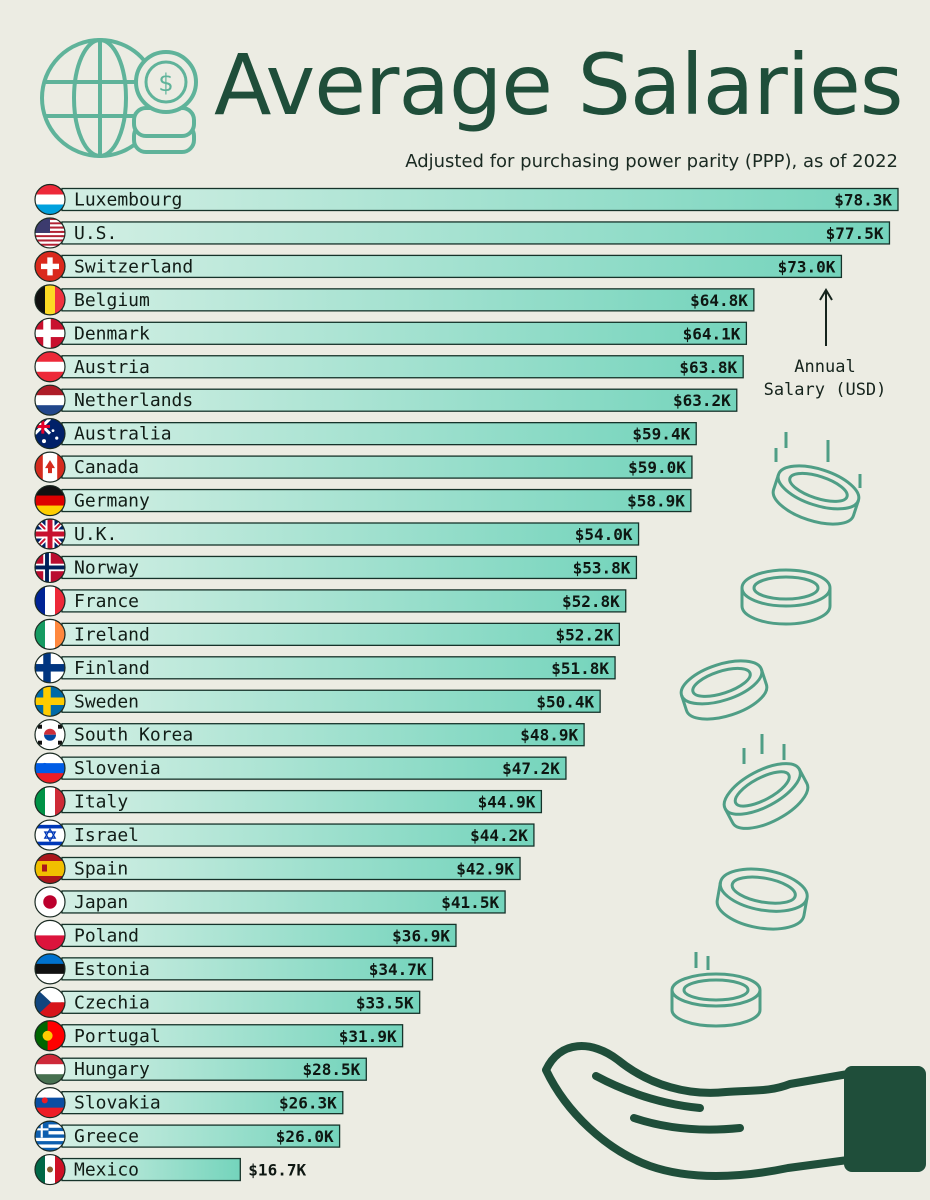  I want to click on category-label: Norway, so click(106, 567).